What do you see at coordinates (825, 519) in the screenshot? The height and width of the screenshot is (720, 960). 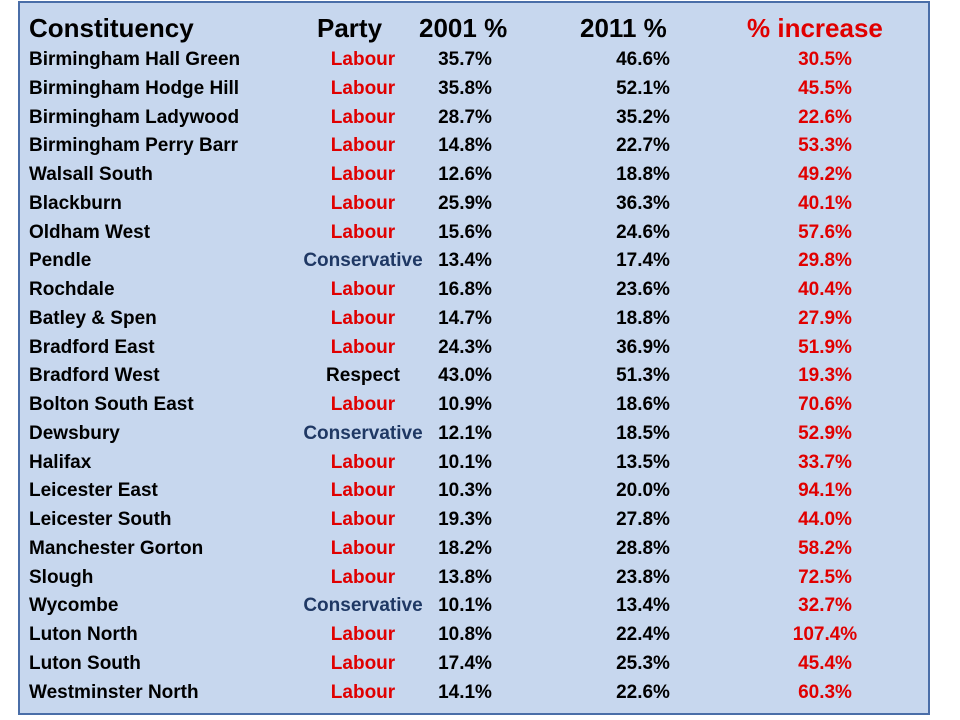 I see `increase-cell: 44.0%` at bounding box center [825, 519].